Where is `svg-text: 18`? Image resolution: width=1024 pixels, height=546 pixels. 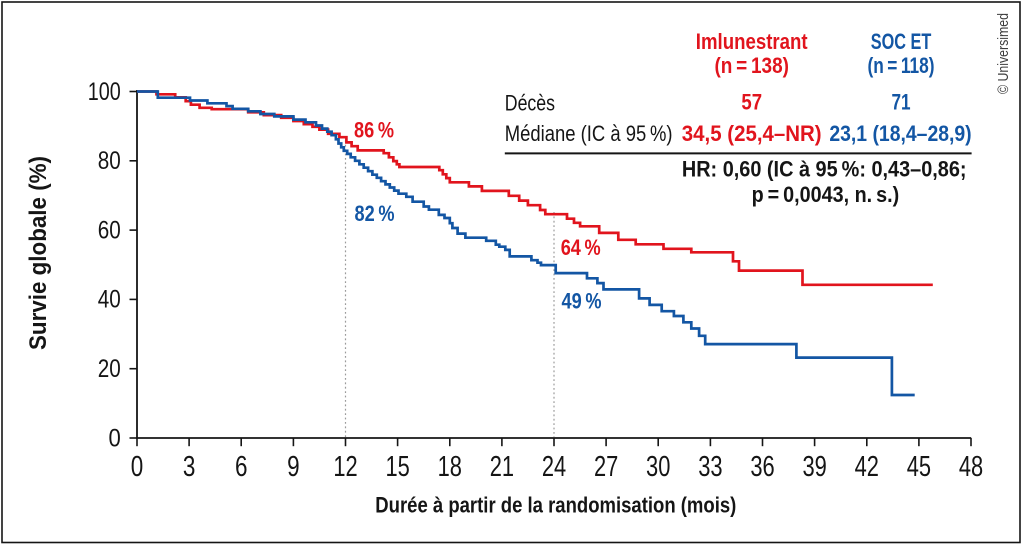
svg-text: 18 is located at coordinates (450, 467).